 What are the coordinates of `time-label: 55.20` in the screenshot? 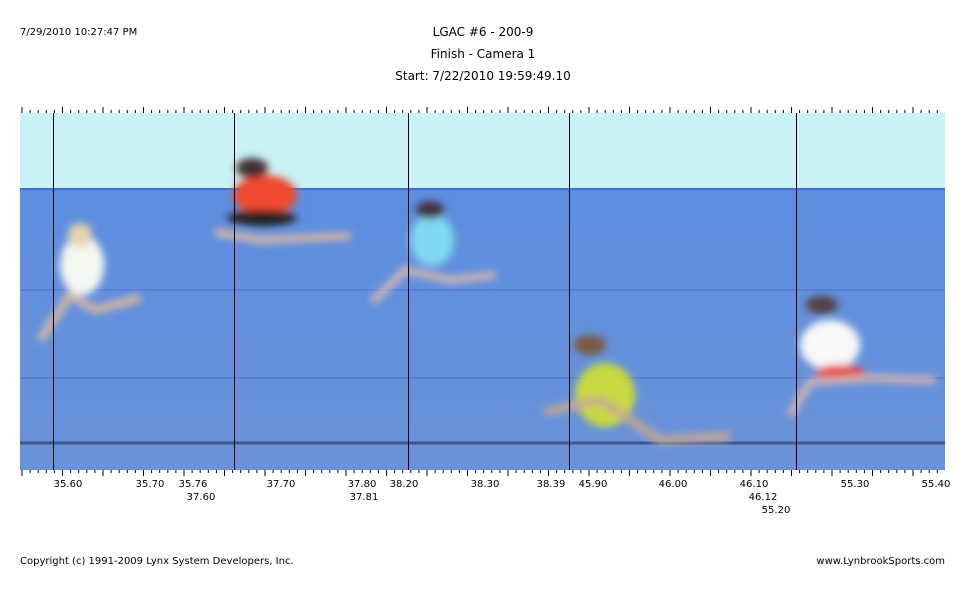 It's located at (776, 510).